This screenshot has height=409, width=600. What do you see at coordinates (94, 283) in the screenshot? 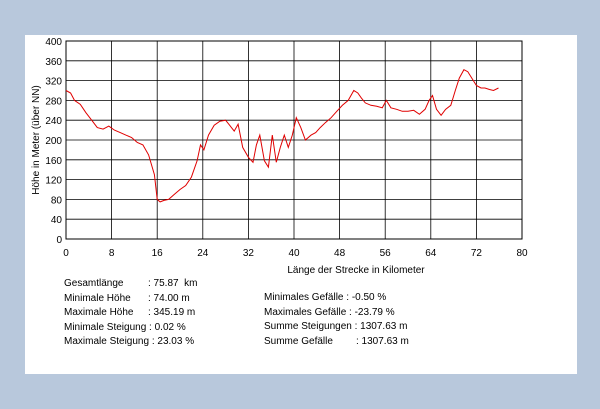
I see `stat-label: Gesamtlänge` at bounding box center [94, 283].